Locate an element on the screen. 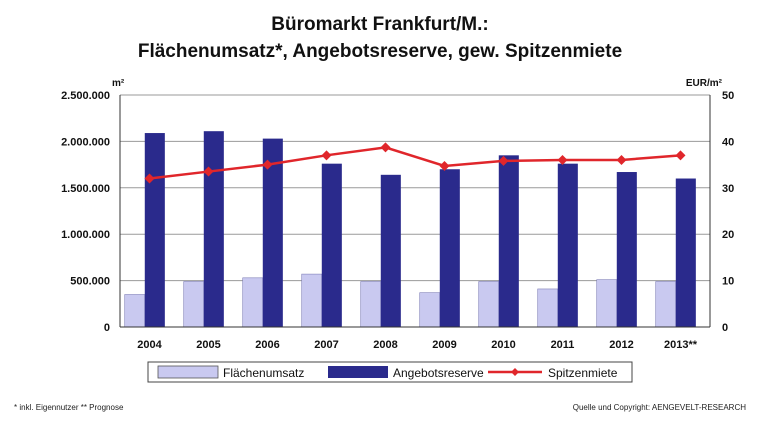 The width and height of the screenshot is (760, 421). x-tick-label: 2011 is located at coordinates (563, 345).